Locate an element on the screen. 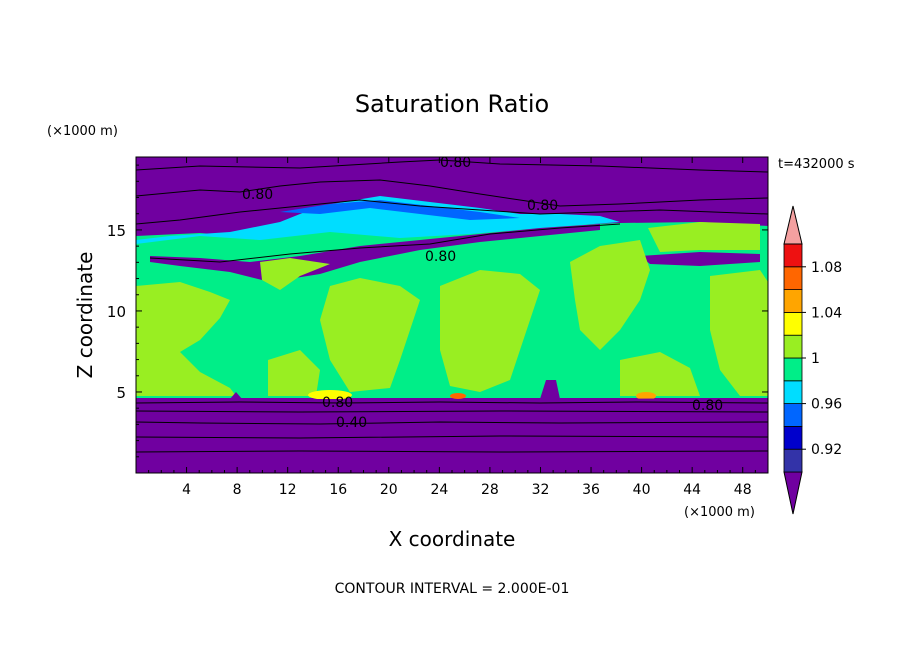 This screenshot has width=904, height=654. x-tick-label: 32 is located at coordinates (541, 490).